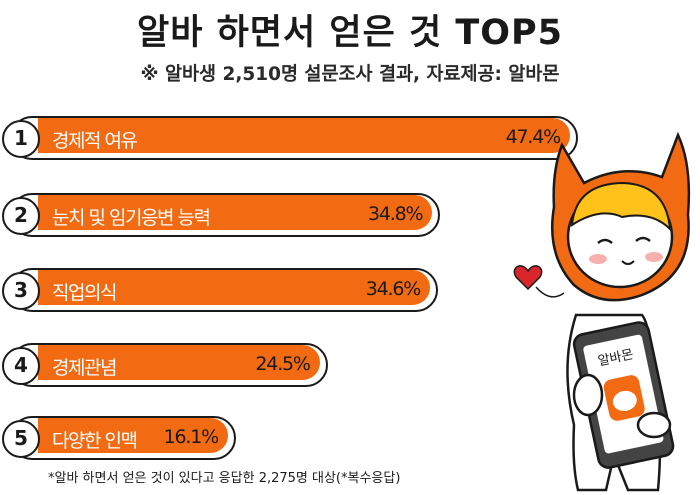 This screenshot has width=700, height=495. I want to click on bar-row: 3 직업의식 34.6%, so click(224, 292).